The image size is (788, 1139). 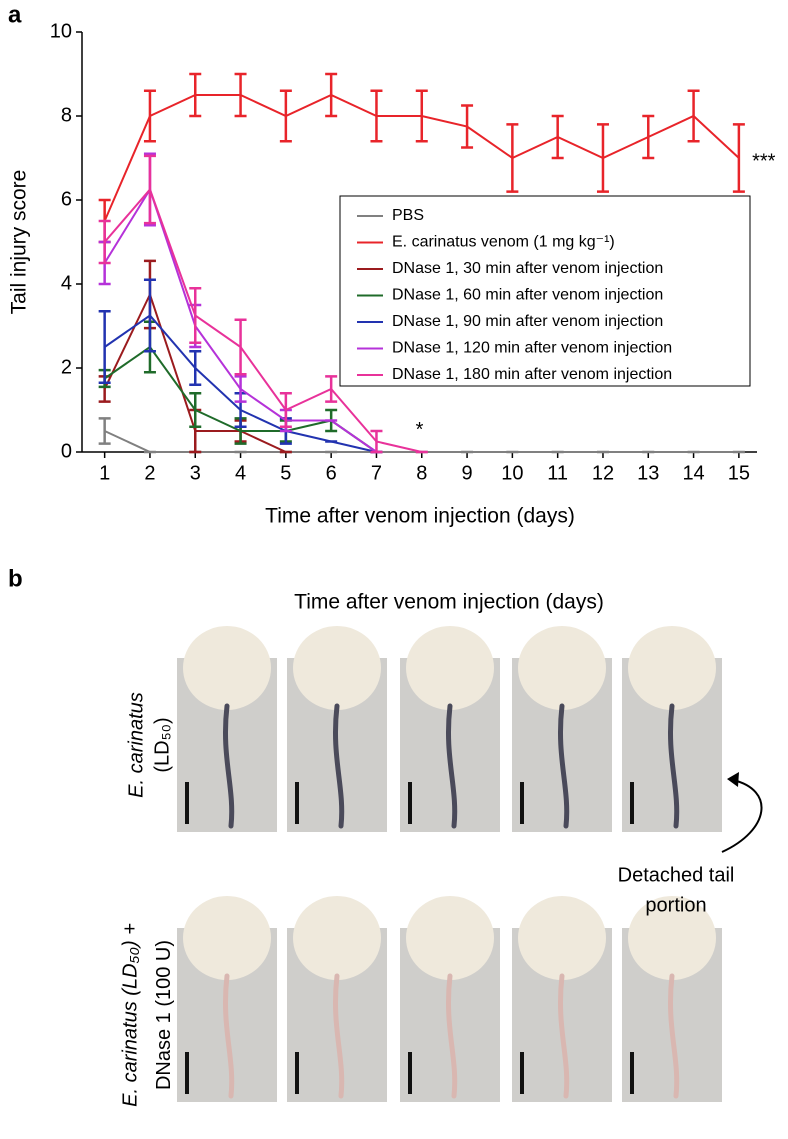 What do you see at coordinates (61, 31) in the screenshot?
I see `y-tick-label: 10` at bounding box center [61, 31].